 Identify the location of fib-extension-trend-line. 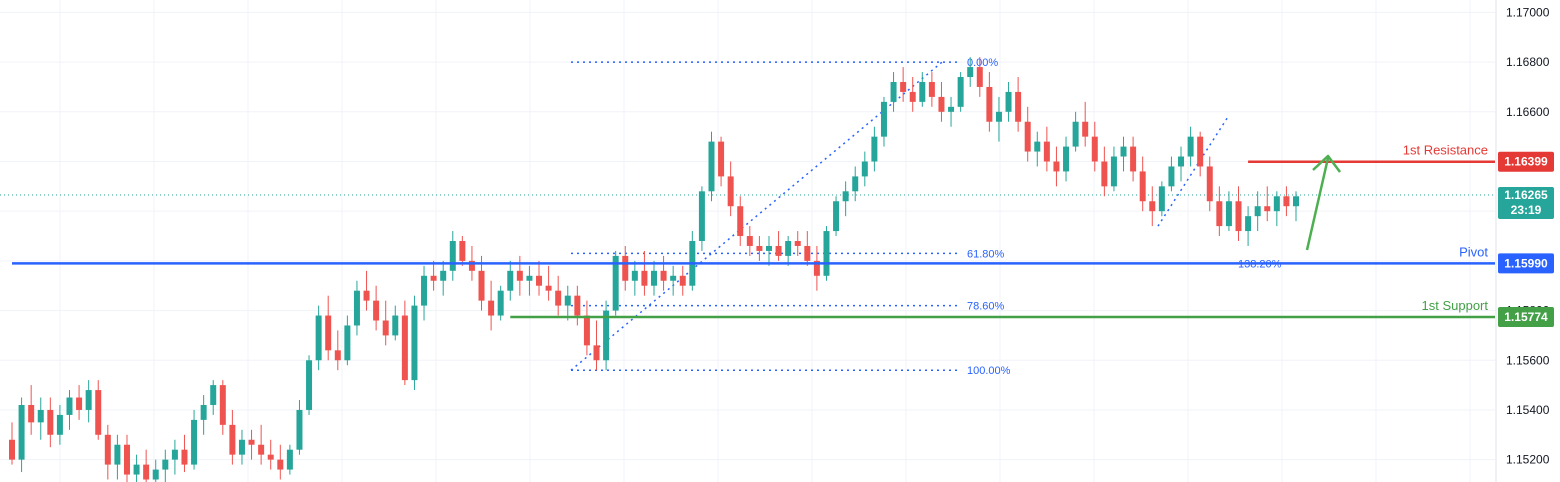
(1193, 171).